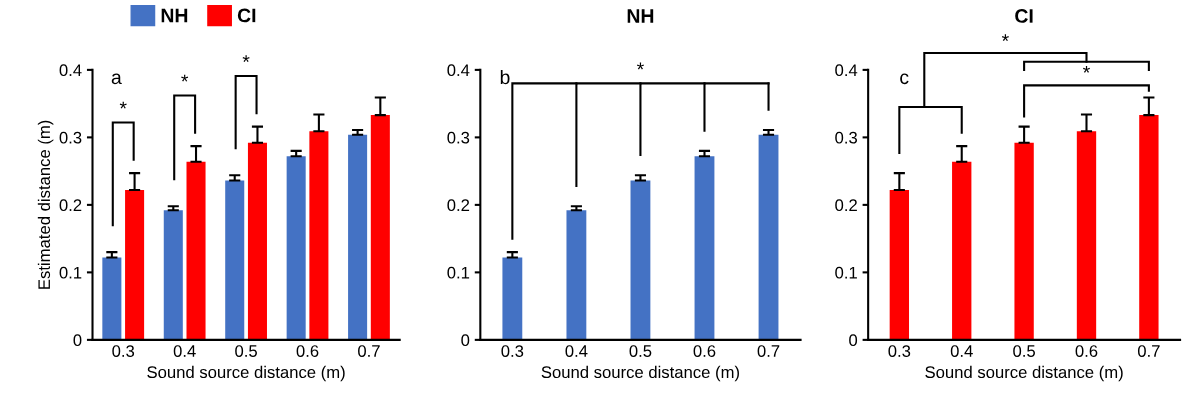 This screenshot has width=1186, height=416. What do you see at coordinates (174, 15) in the screenshot?
I see `legend-label: NH` at bounding box center [174, 15].